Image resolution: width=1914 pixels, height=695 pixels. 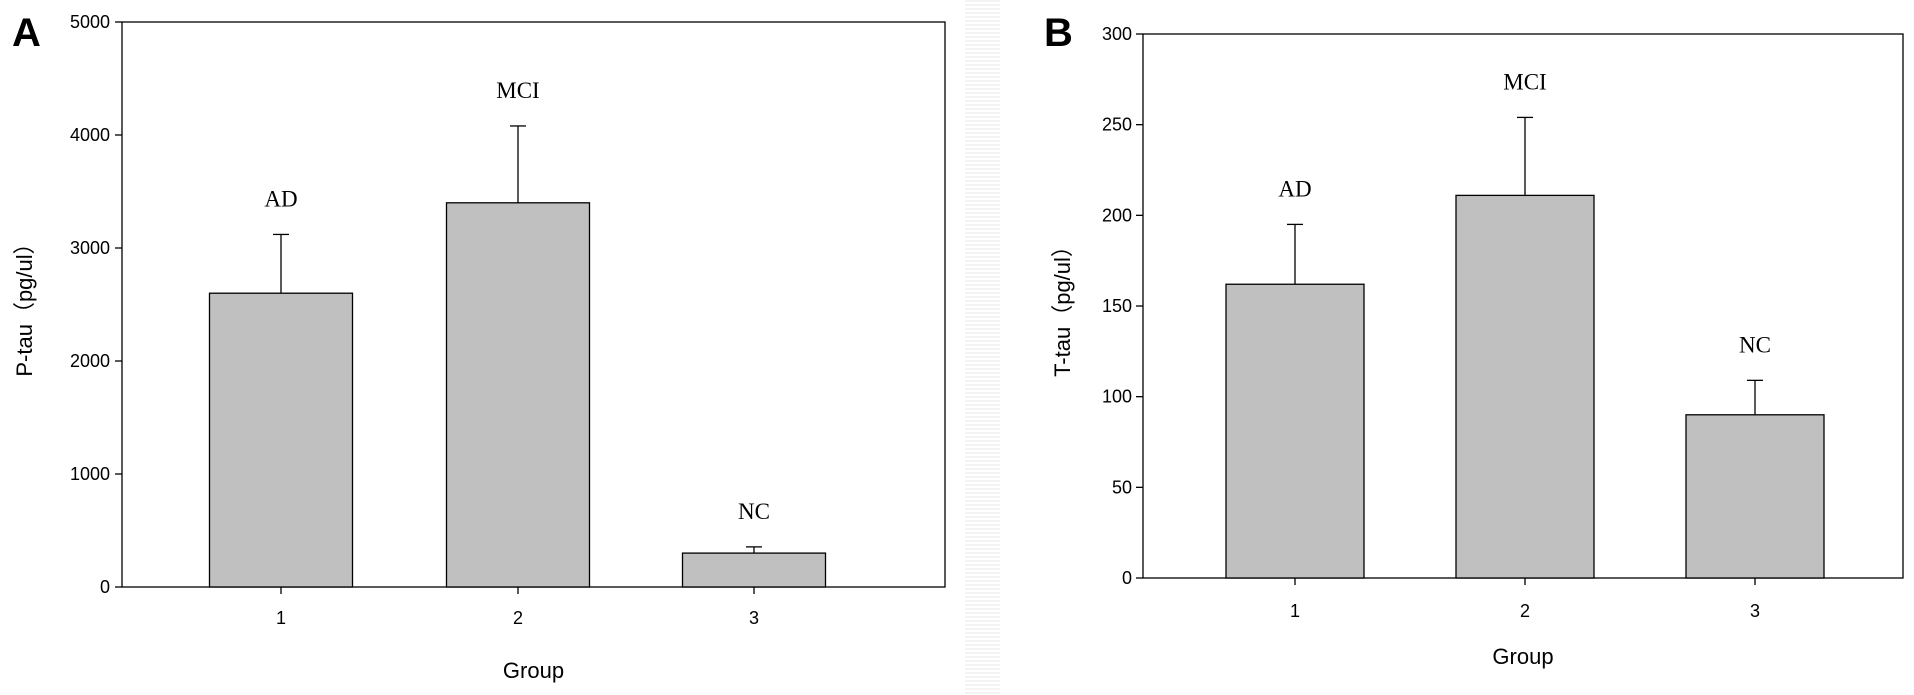 What do you see at coordinates (1117, 306) in the screenshot?
I see `y-tick-label: 150` at bounding box center [1117, 306].